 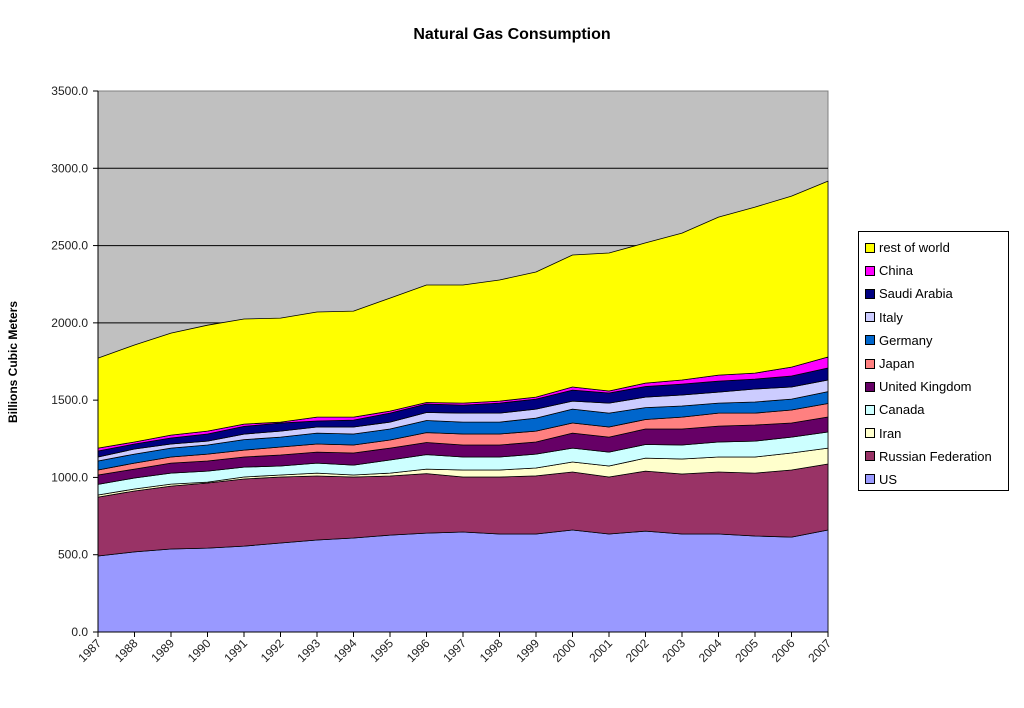 I want to click on legend-label: Saudi Arabia, so click(x=916, y=294).